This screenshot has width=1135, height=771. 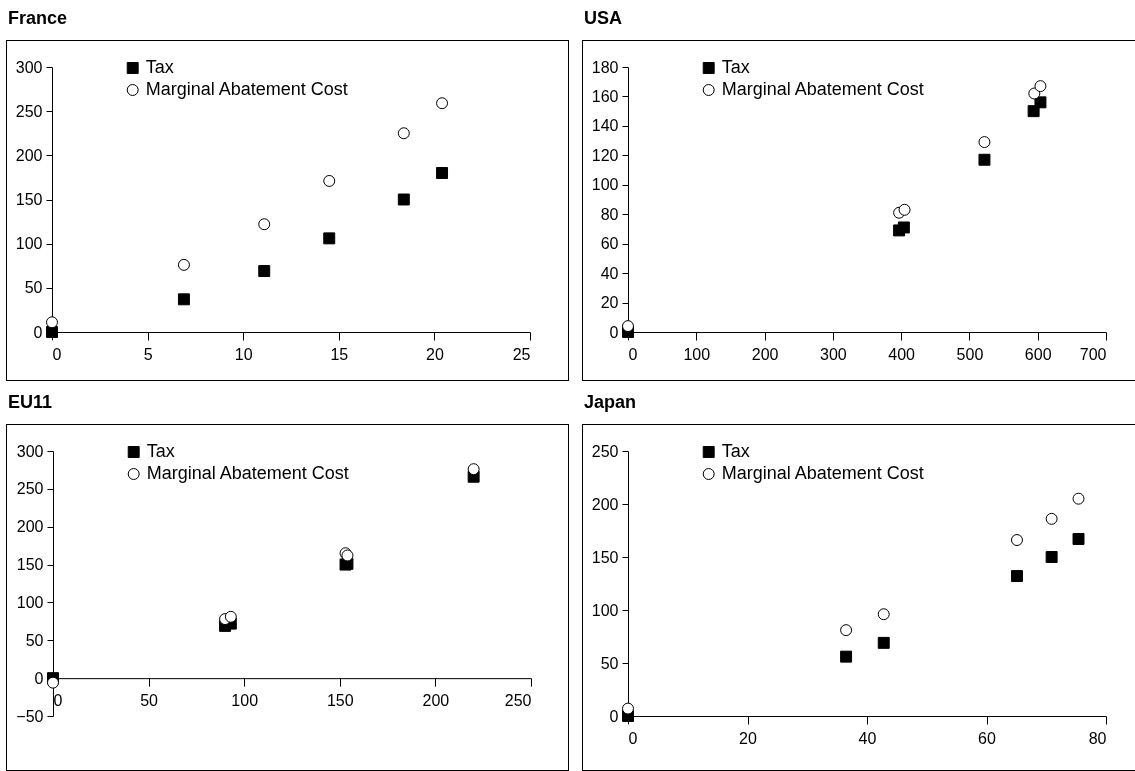 I want to click on x-tick-label: 50, so click(x=149, y=700).